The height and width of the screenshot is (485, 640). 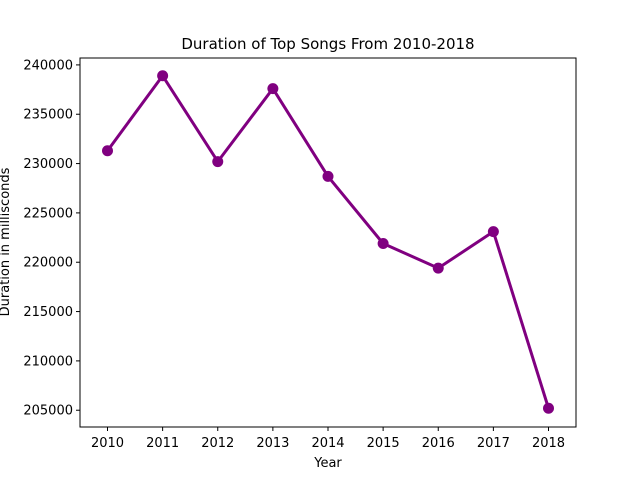 What do you see at coordinates (438, 268) in the screenshot?
I see `data-point-2016` at bounding box center [438, 268].